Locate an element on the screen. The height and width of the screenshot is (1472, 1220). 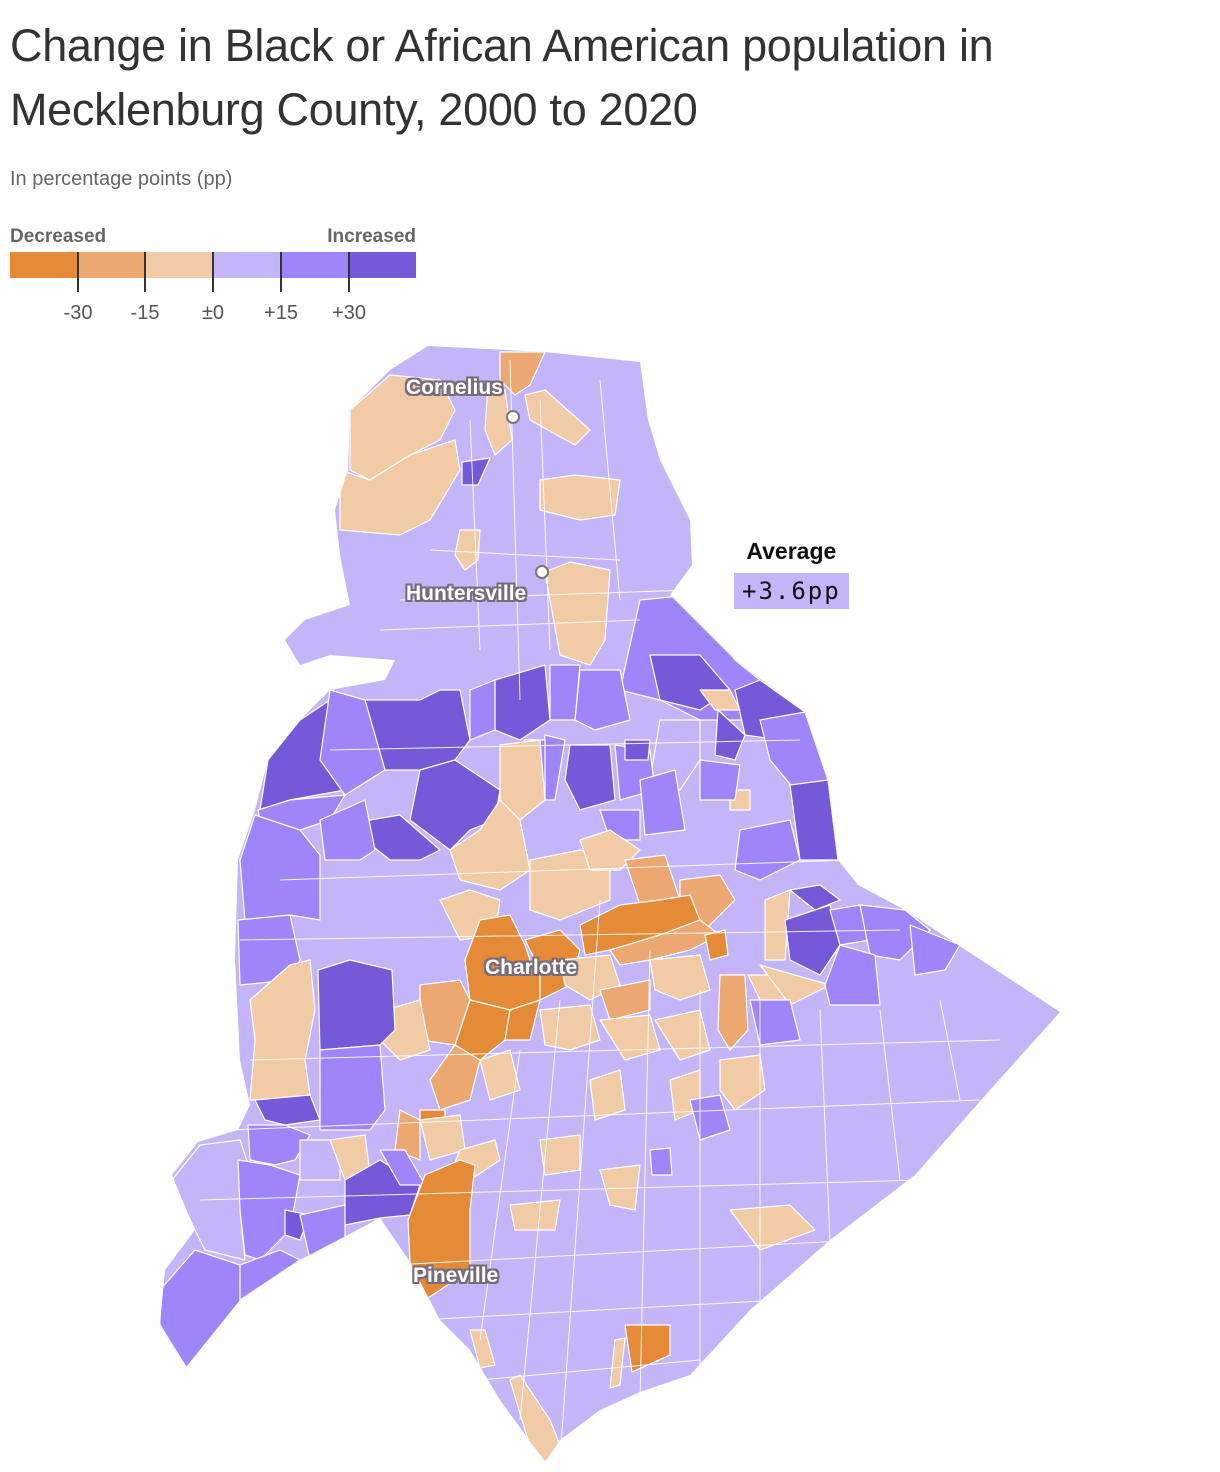
average-annotation: Average +3.6pp is located at coordinates (791, 573).